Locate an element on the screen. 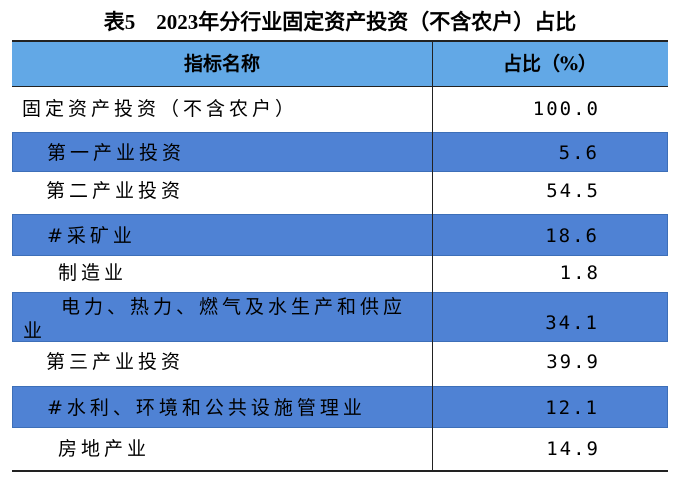 This screenshot has width=680, height=490. row-label: 固定资产投资（不含农户） is located at coordinates (160, 109).